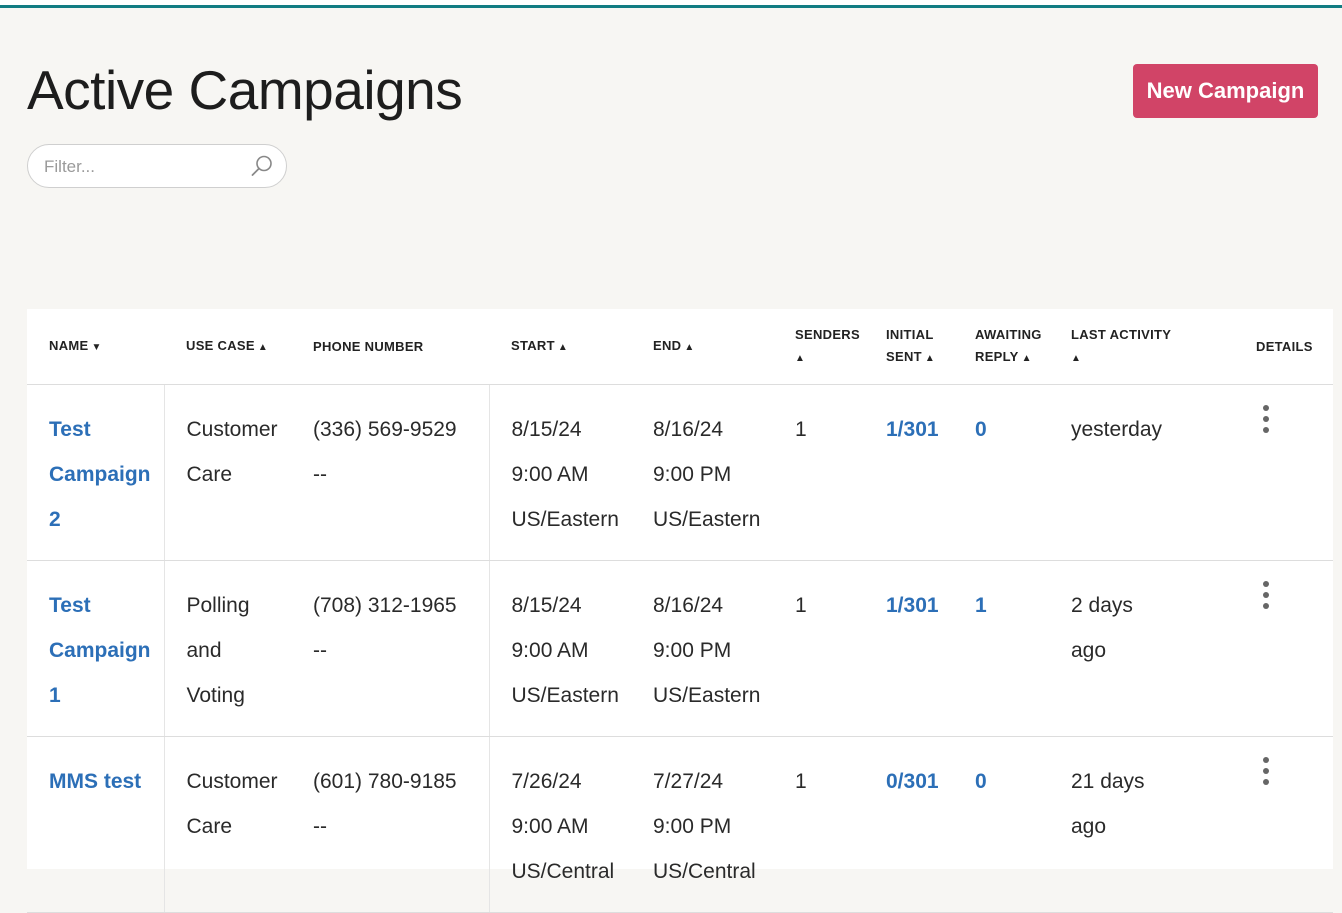 This screenshot has height=913, width=1342. Describe the element at coordinates (262, 166) in the screenshot. I see `search-icon` at that location.